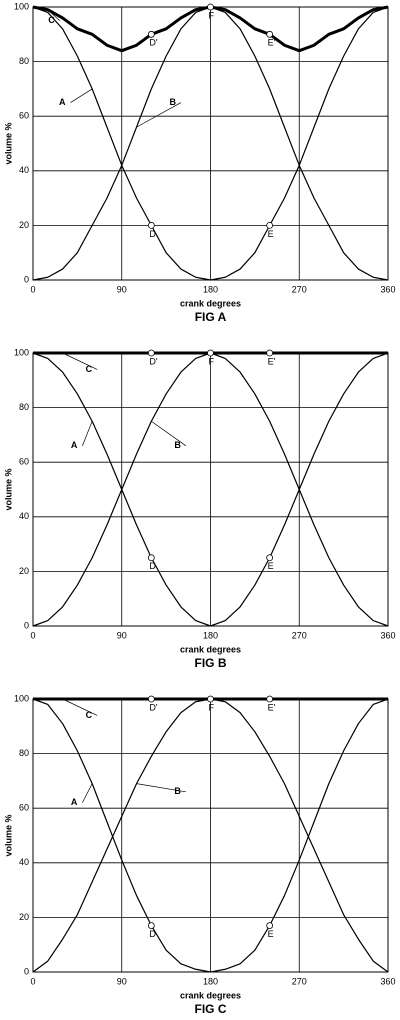  Describe the element at coordinates (211, 663) in the screenshot. I see `chart-title: FIG B` at that location.